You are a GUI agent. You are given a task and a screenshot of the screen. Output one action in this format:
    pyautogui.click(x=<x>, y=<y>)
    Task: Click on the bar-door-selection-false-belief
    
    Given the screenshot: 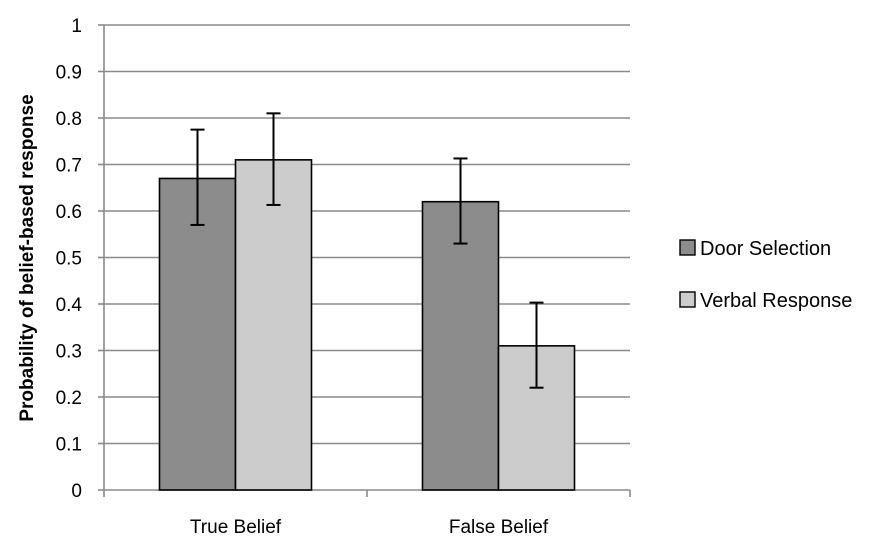 What is the action you would take?
    pyautogui.click(x=460, y=345)
    